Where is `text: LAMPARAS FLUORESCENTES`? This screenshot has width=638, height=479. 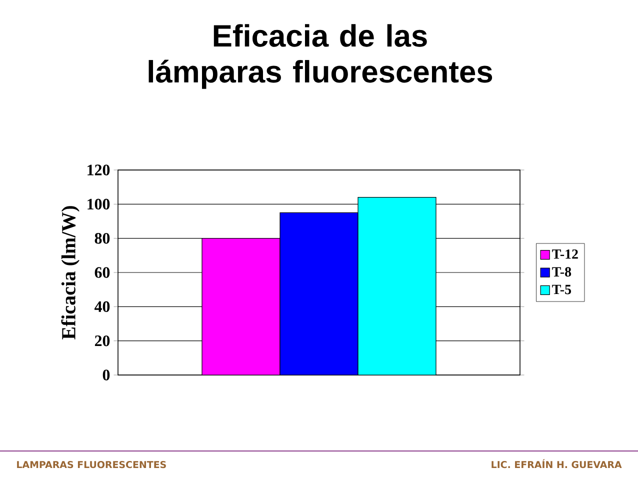
text: LAMPARAS FLUORESCENTES is located at coordinates (91, 464).